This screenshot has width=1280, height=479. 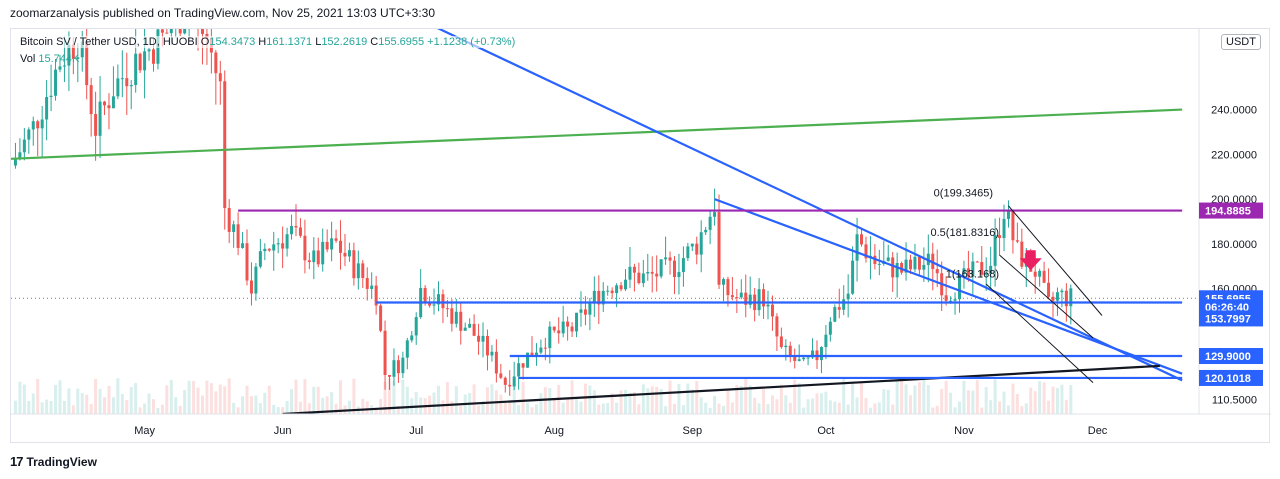 I want to click on close-value: 155.6955, so click(x=401, y=42).